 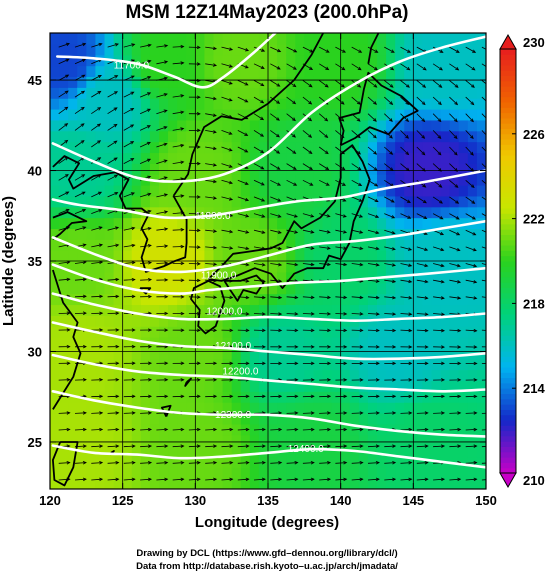 What do you see at coordinates (508, 261) in the screenshot?
I see `colorbar-frame` at bounding box center [508, 261].